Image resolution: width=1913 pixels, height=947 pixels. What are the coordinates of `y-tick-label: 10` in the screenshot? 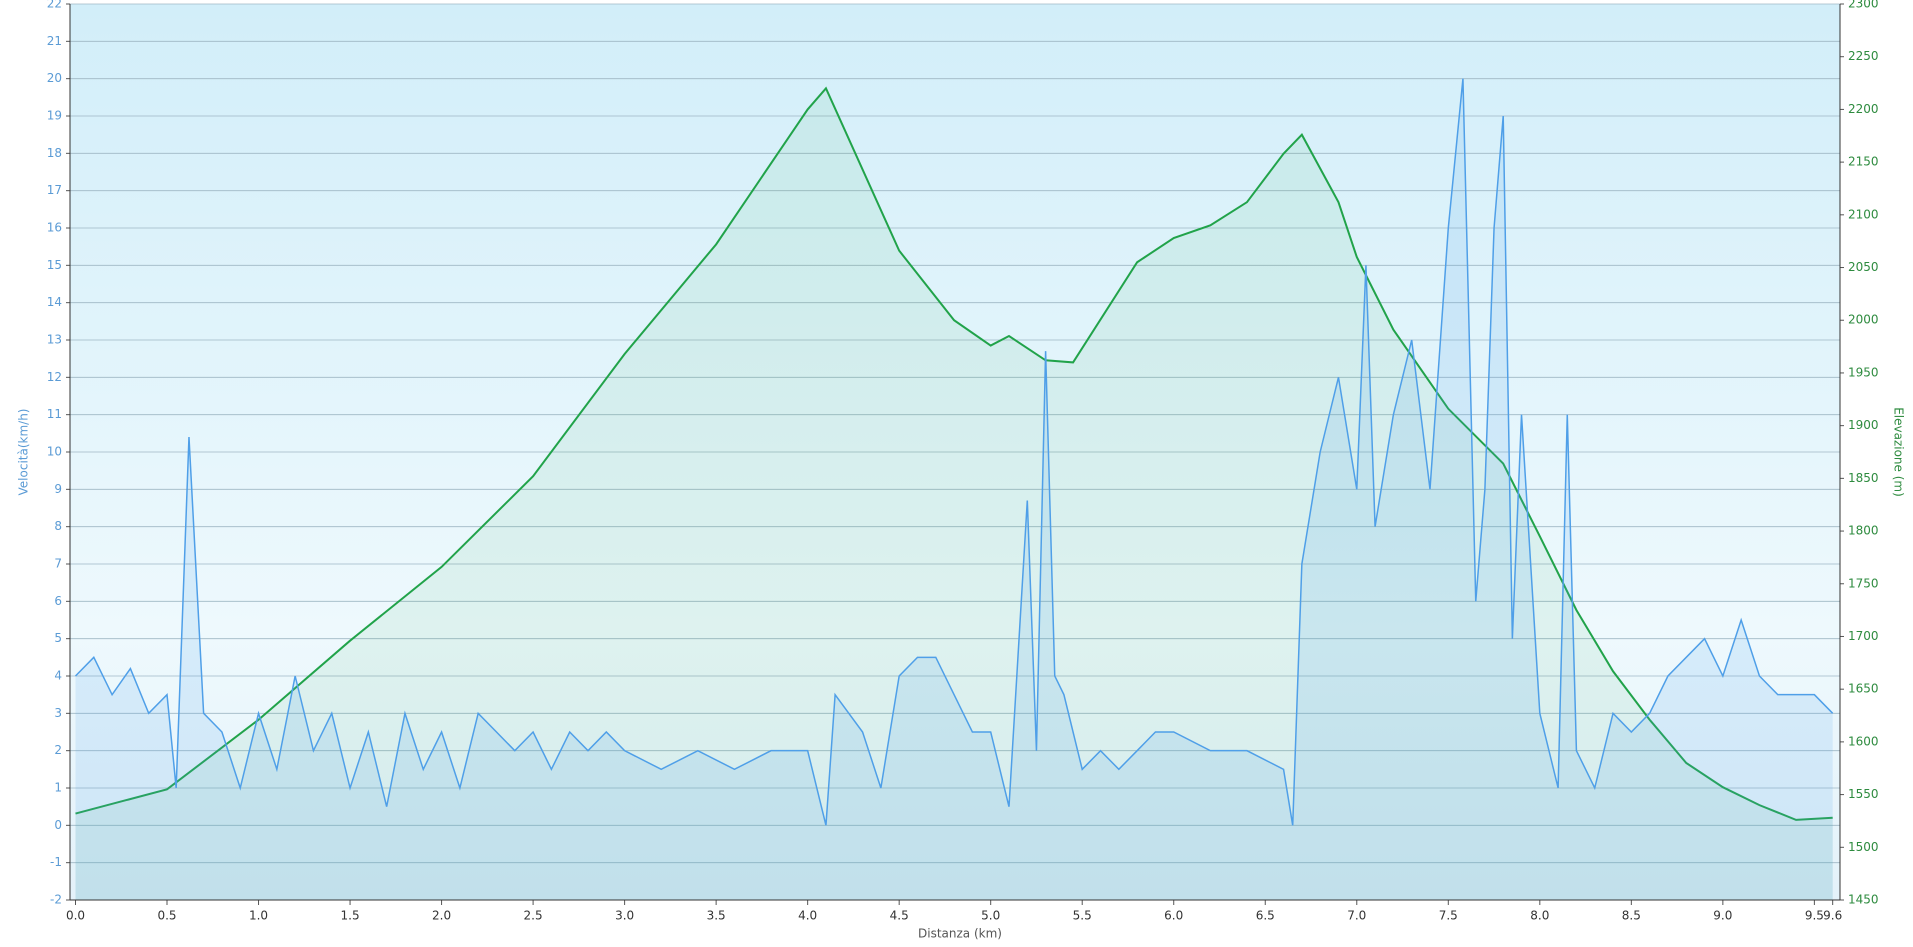 It's located at (54, 452).